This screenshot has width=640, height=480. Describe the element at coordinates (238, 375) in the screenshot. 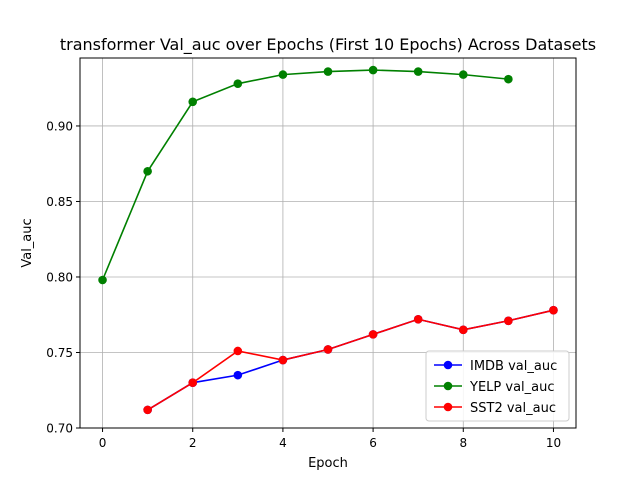

I see `data-point-imdb` at that location.